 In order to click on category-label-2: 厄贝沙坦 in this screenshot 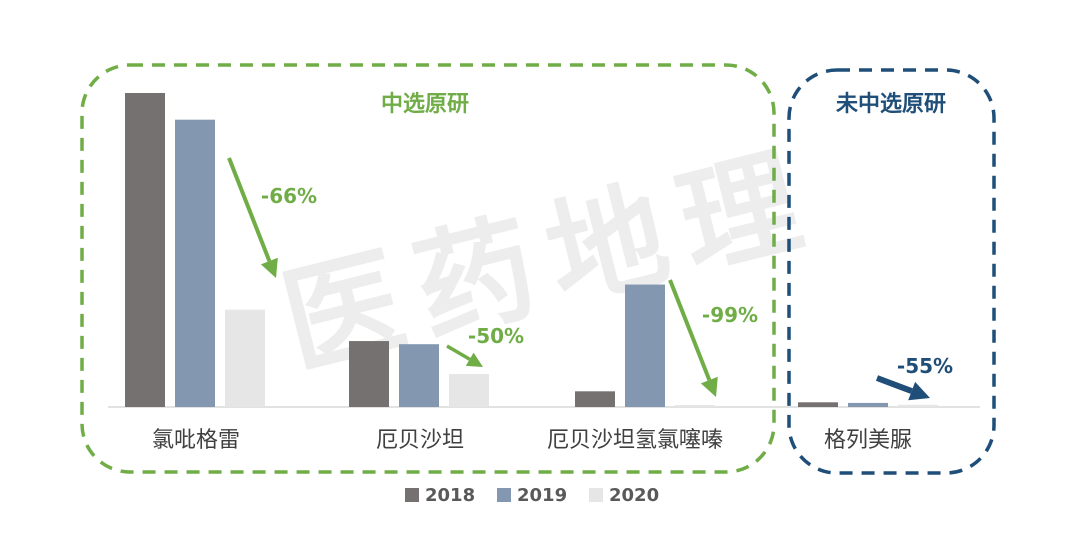, I will do `click(420, 440)`.